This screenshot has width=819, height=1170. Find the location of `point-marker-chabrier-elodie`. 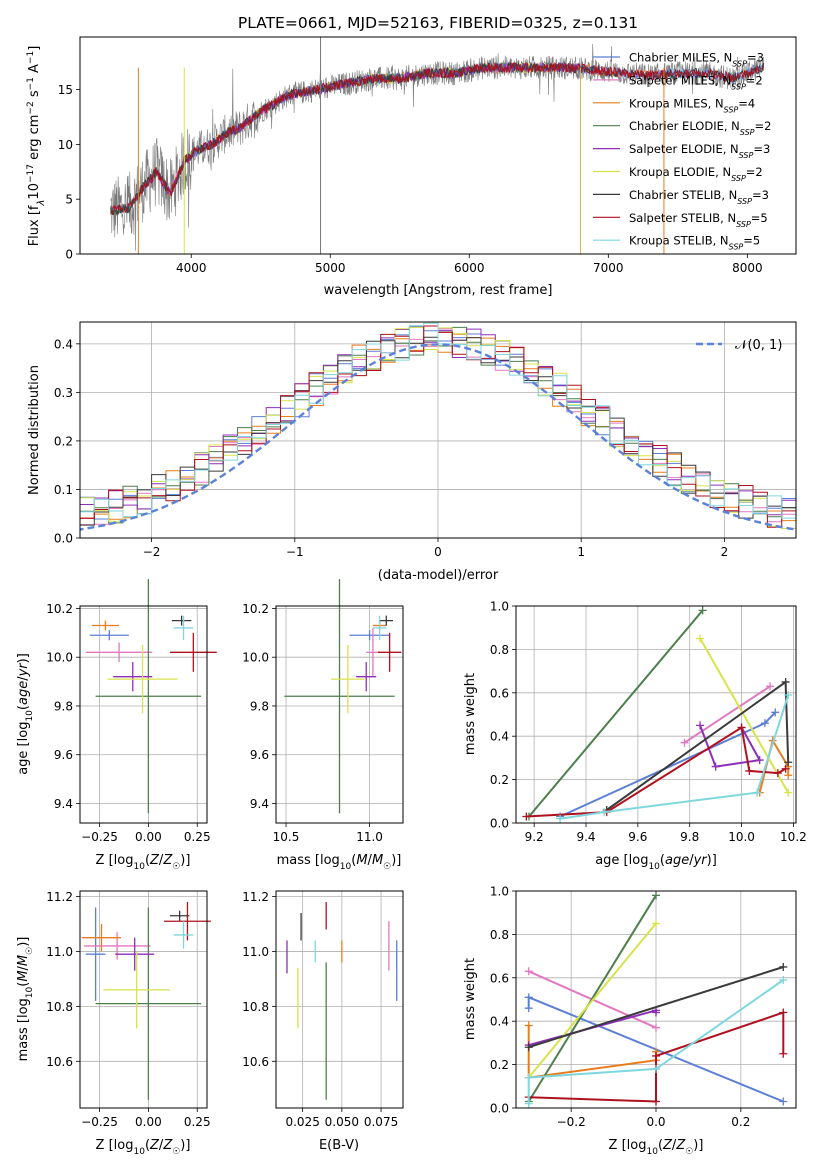

point-marker-chabrier-elodie is located at coordinates (656, 895).